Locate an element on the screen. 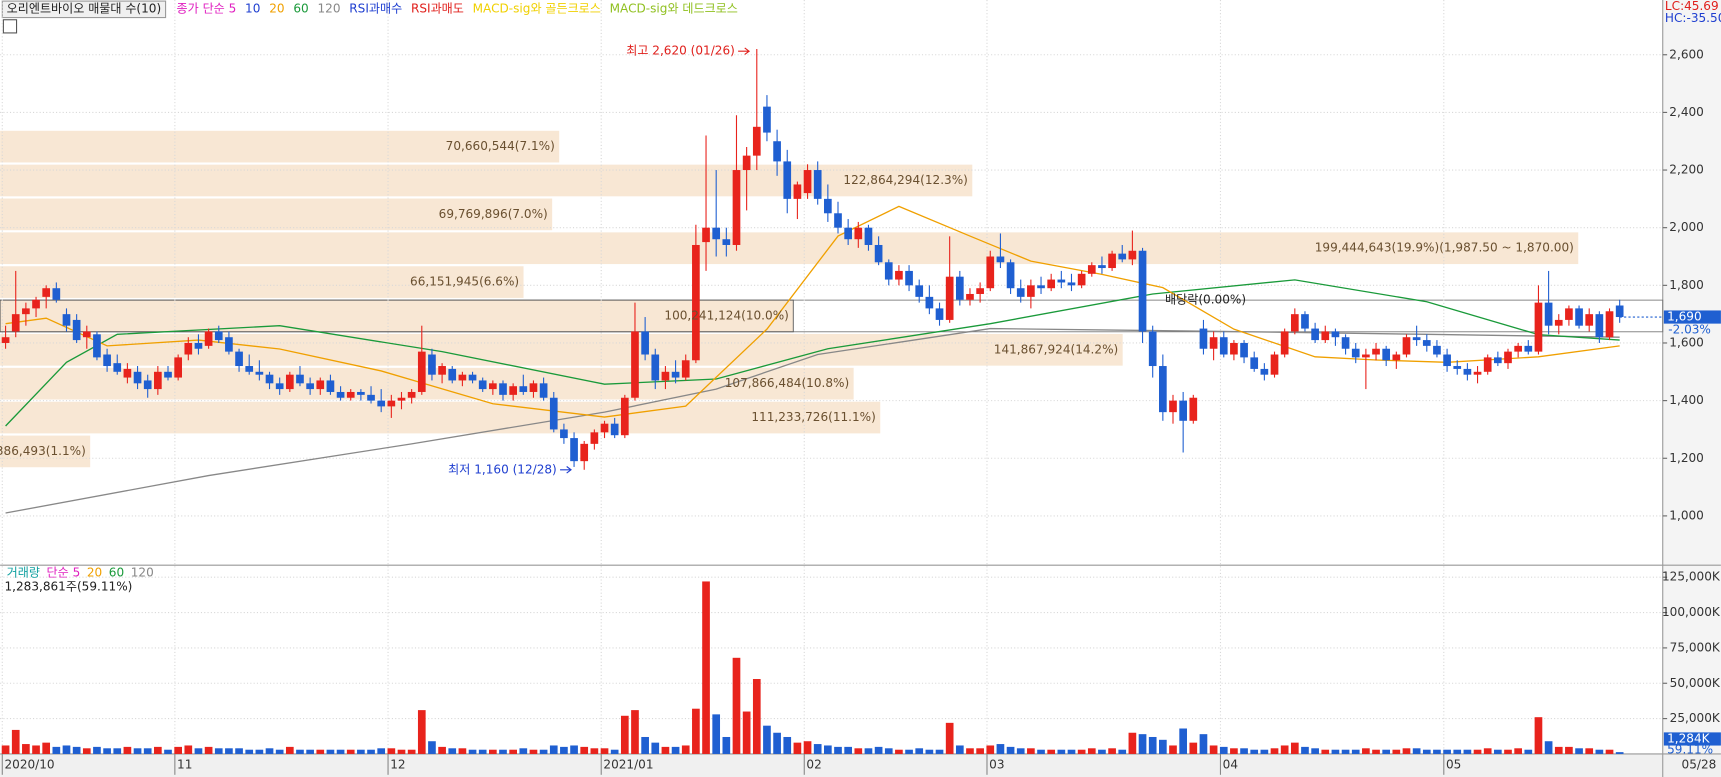 Image resolution: width=1721 pixels, height=777 pixels. annotation: 배당락(0.00%) is located at coordinates (1205, 300).